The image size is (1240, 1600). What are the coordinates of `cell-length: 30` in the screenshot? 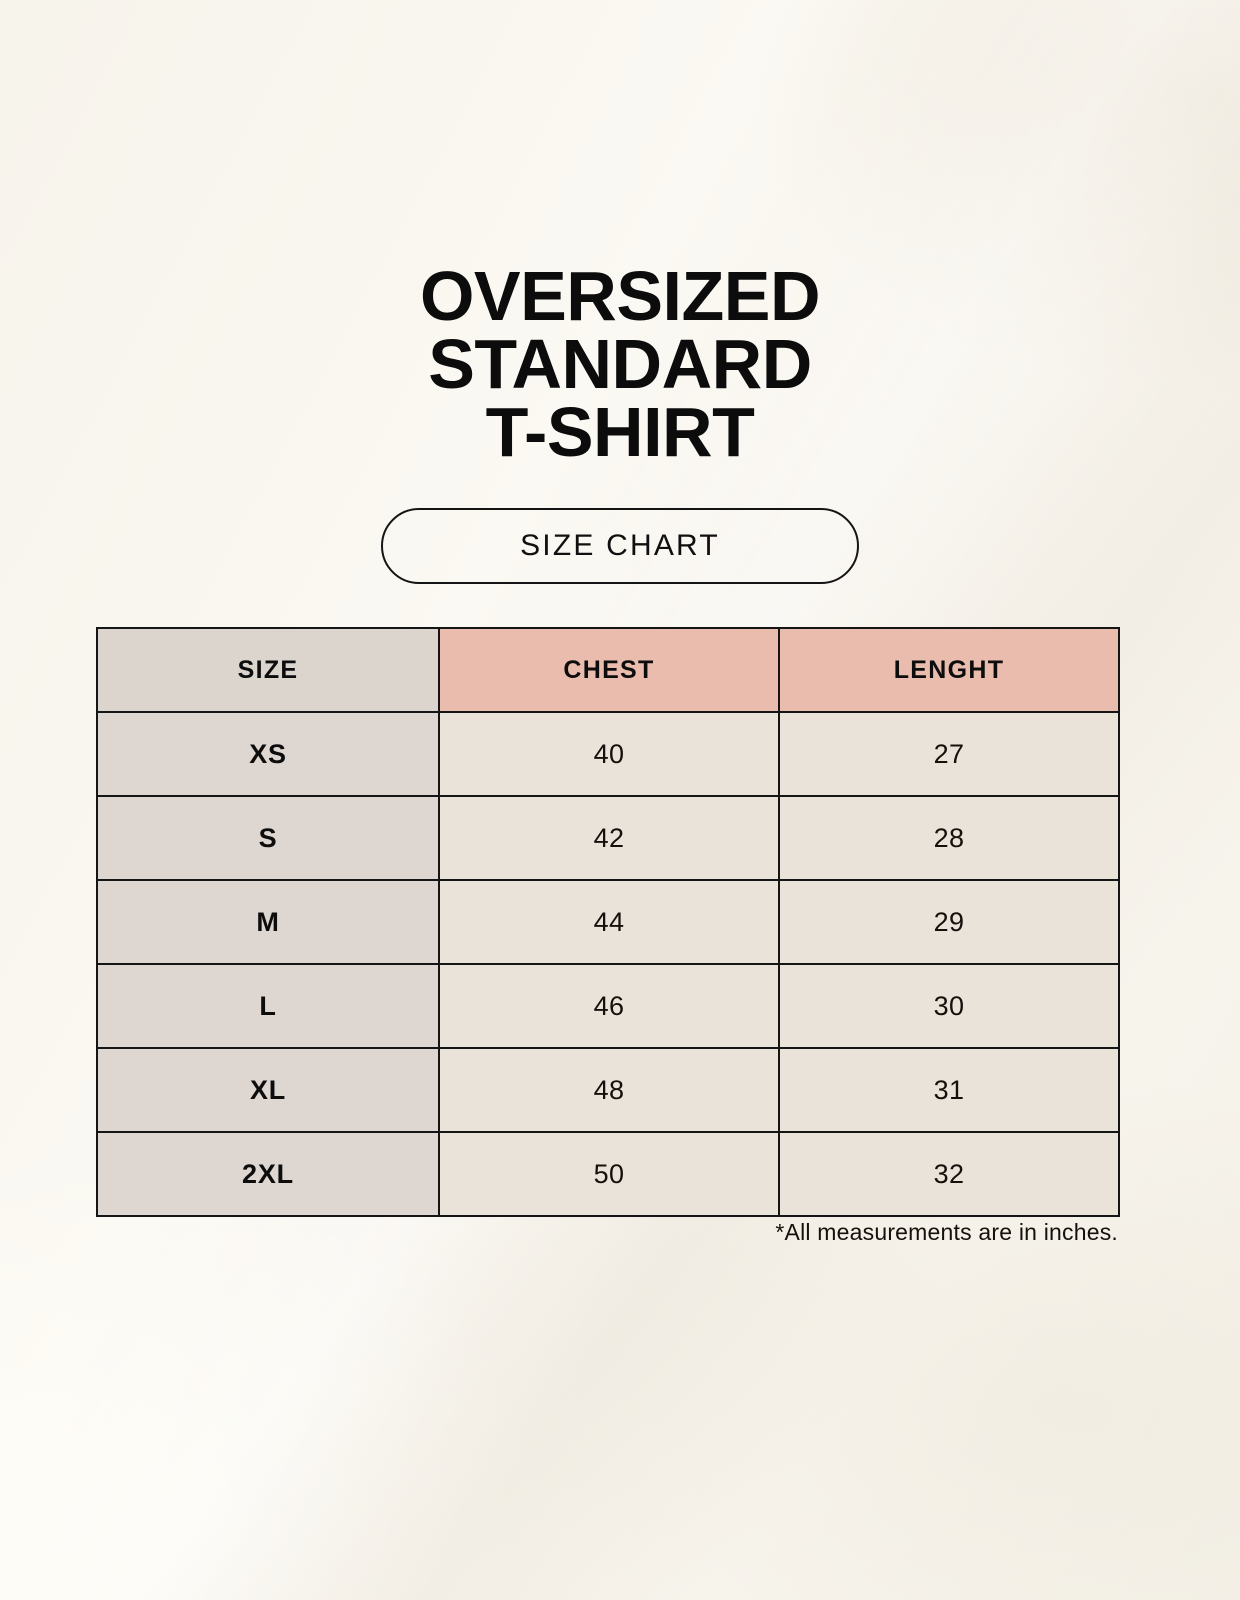 It's located at (949, 1006).